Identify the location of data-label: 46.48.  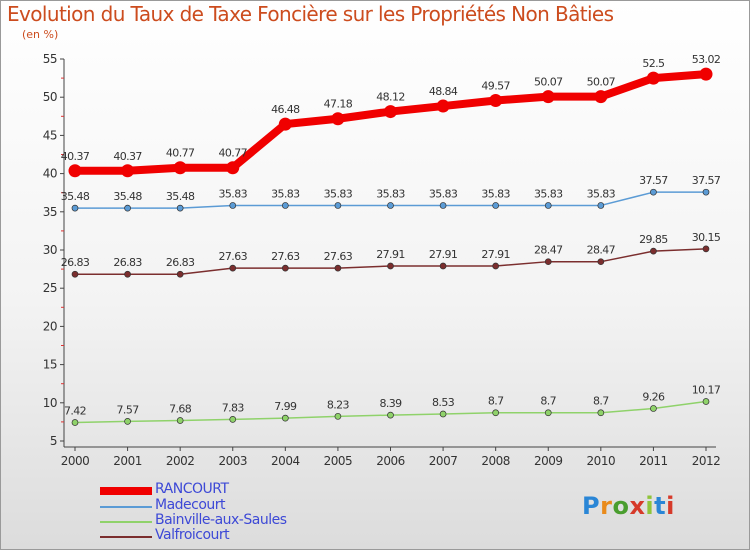
(285, 109).